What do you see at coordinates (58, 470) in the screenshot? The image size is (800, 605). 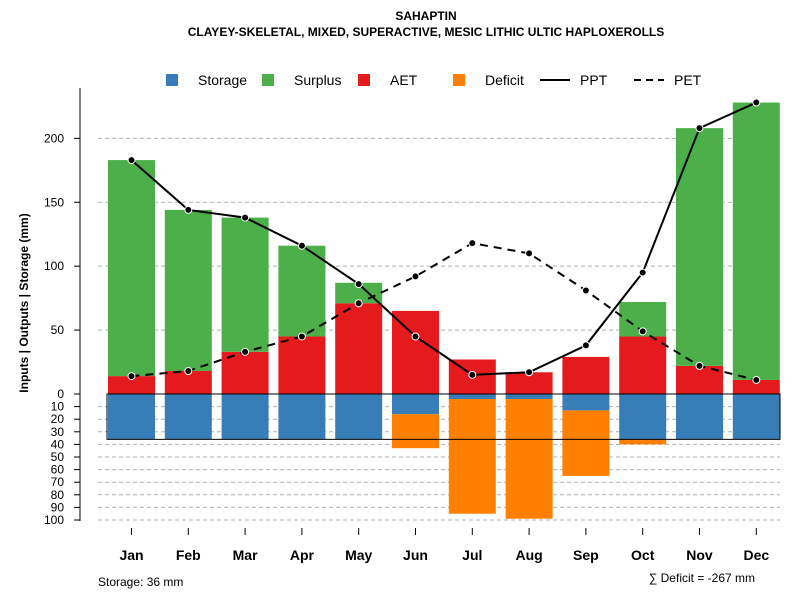 I see `y-tick-label: 60` at bounding box center [58, 470].